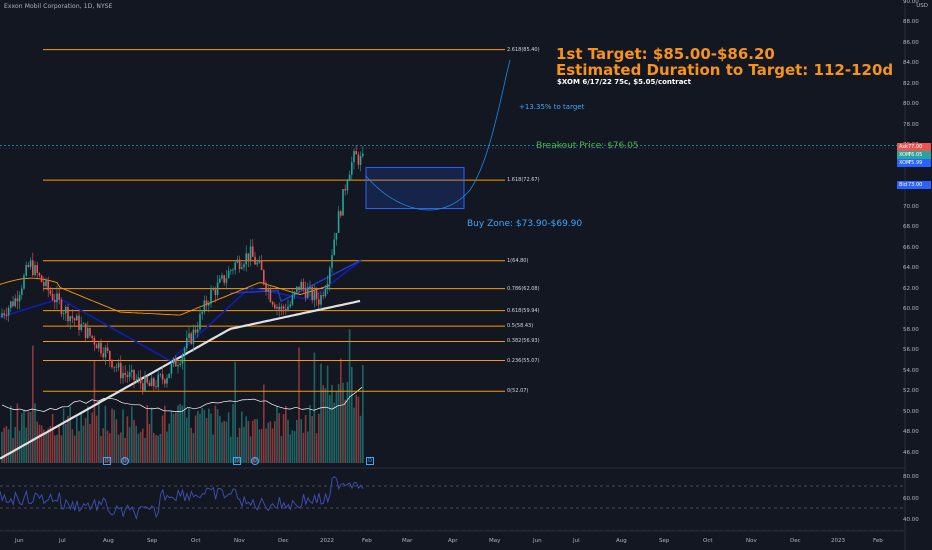  Describe the element at coordinates (914, 155) in the screenshot. I see `price-badge: XOM76.05` at that location.